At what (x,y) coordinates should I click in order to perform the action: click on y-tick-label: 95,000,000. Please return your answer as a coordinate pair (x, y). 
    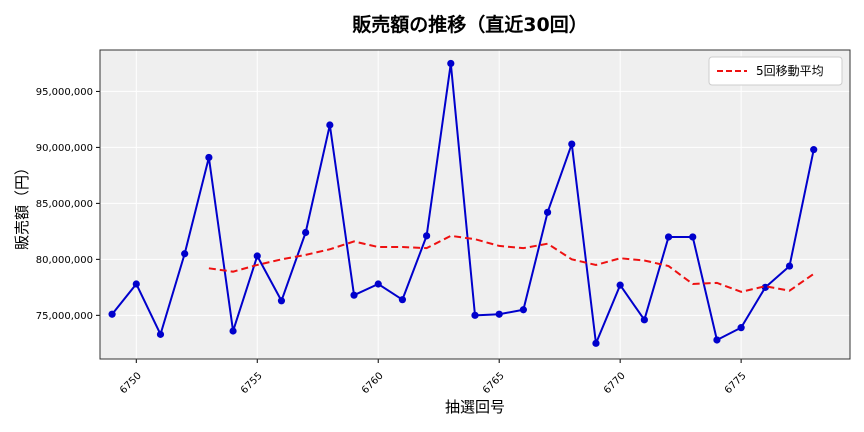
    Looking at the image, I should click on (64, 92).